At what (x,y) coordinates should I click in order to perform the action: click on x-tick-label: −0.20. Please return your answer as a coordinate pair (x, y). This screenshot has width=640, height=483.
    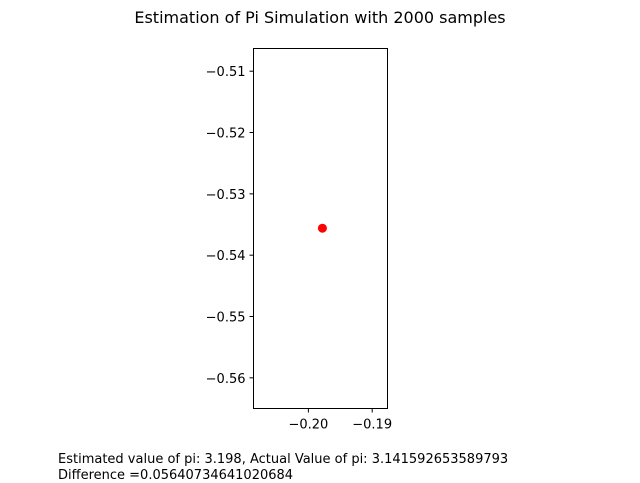
    Looking at the image, I should click on (308, 425).